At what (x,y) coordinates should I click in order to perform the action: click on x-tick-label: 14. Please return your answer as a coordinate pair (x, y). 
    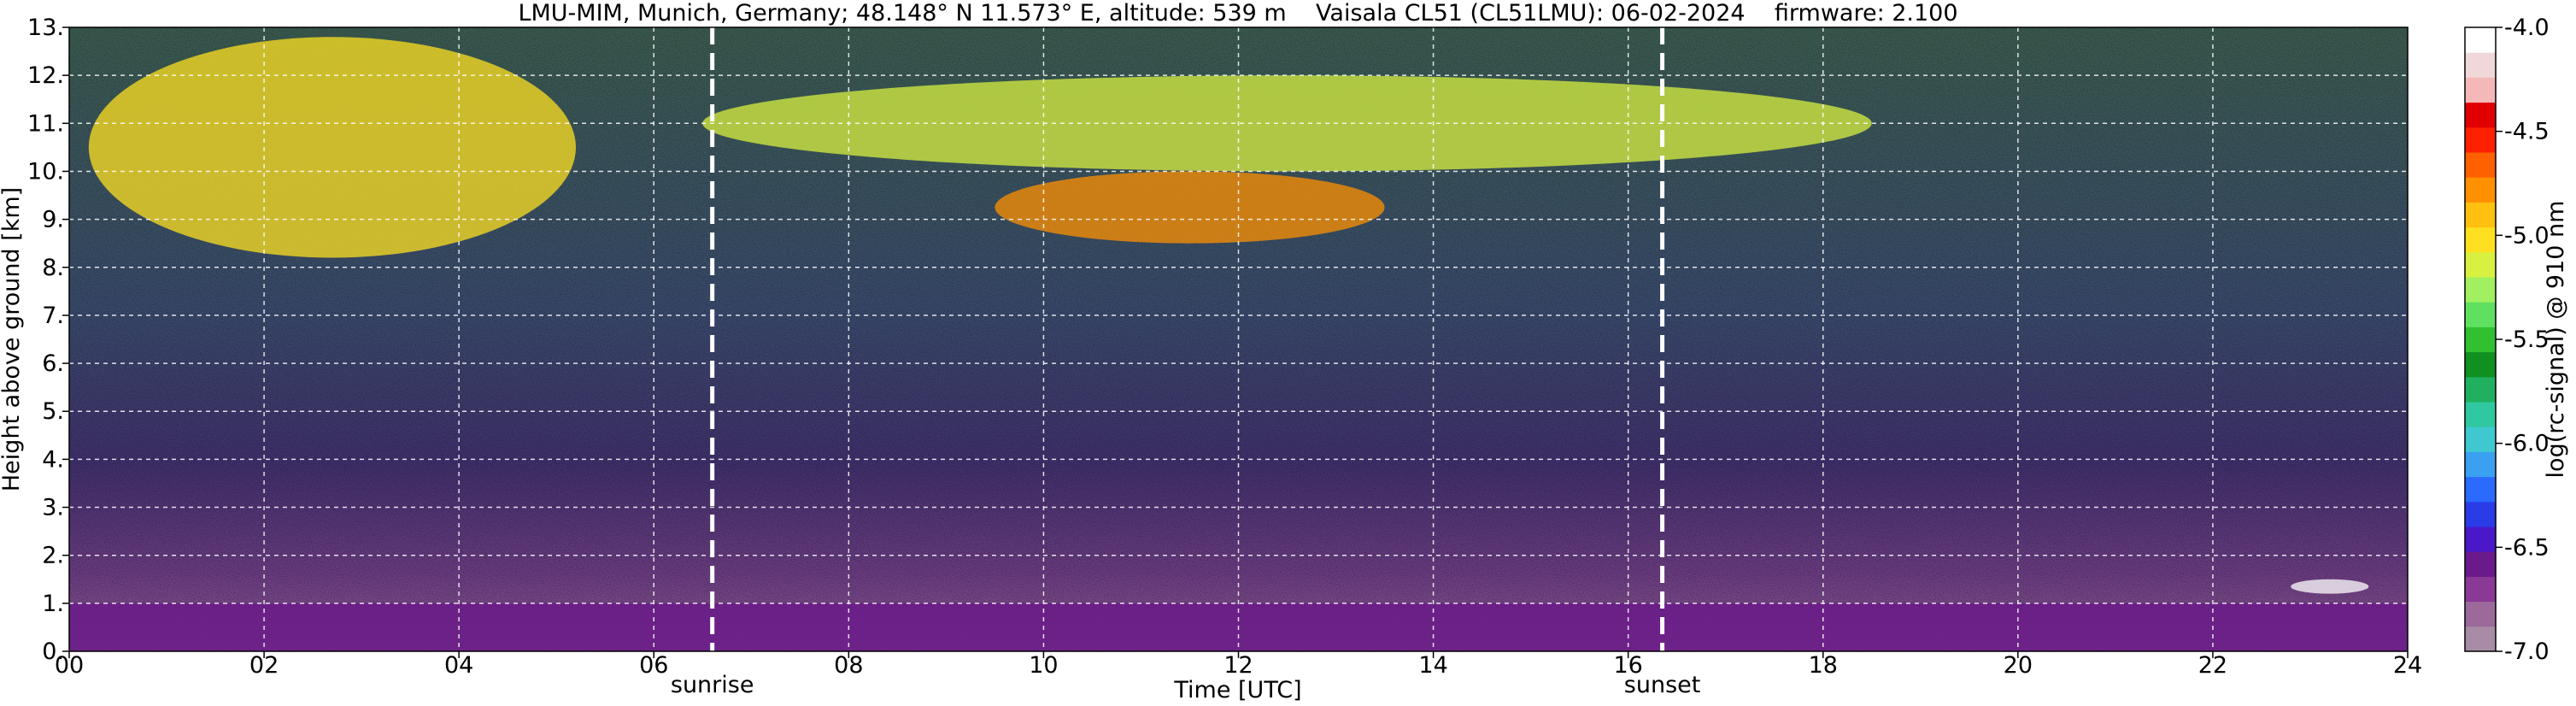
    Looking at the image, I should click on (1432, 665).